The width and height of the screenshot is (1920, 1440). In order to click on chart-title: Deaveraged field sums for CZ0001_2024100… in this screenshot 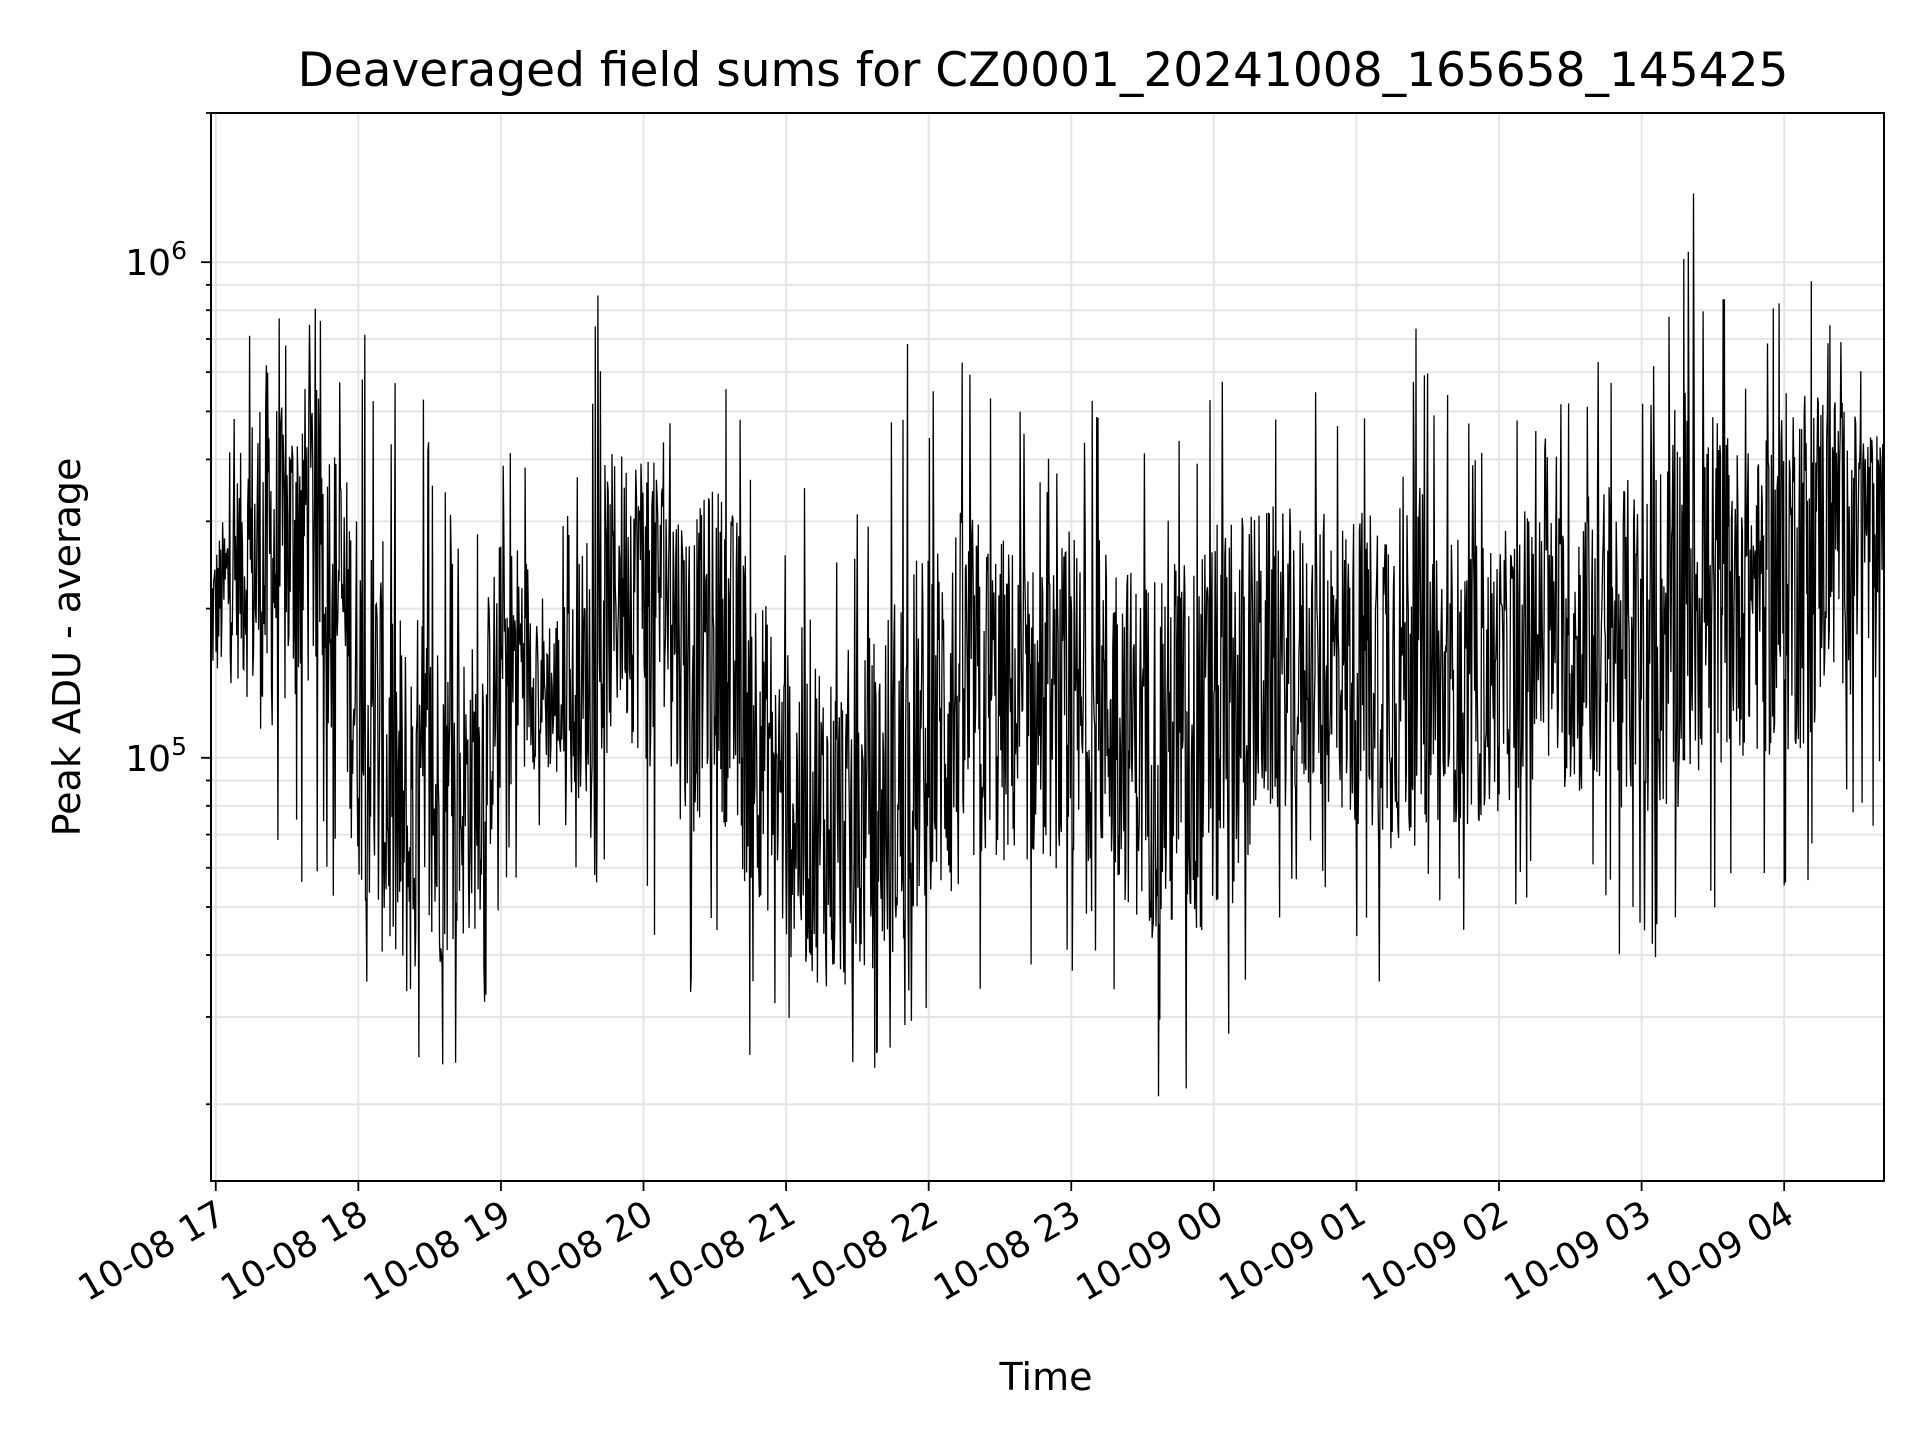, I will do `click(1043, 70)`.